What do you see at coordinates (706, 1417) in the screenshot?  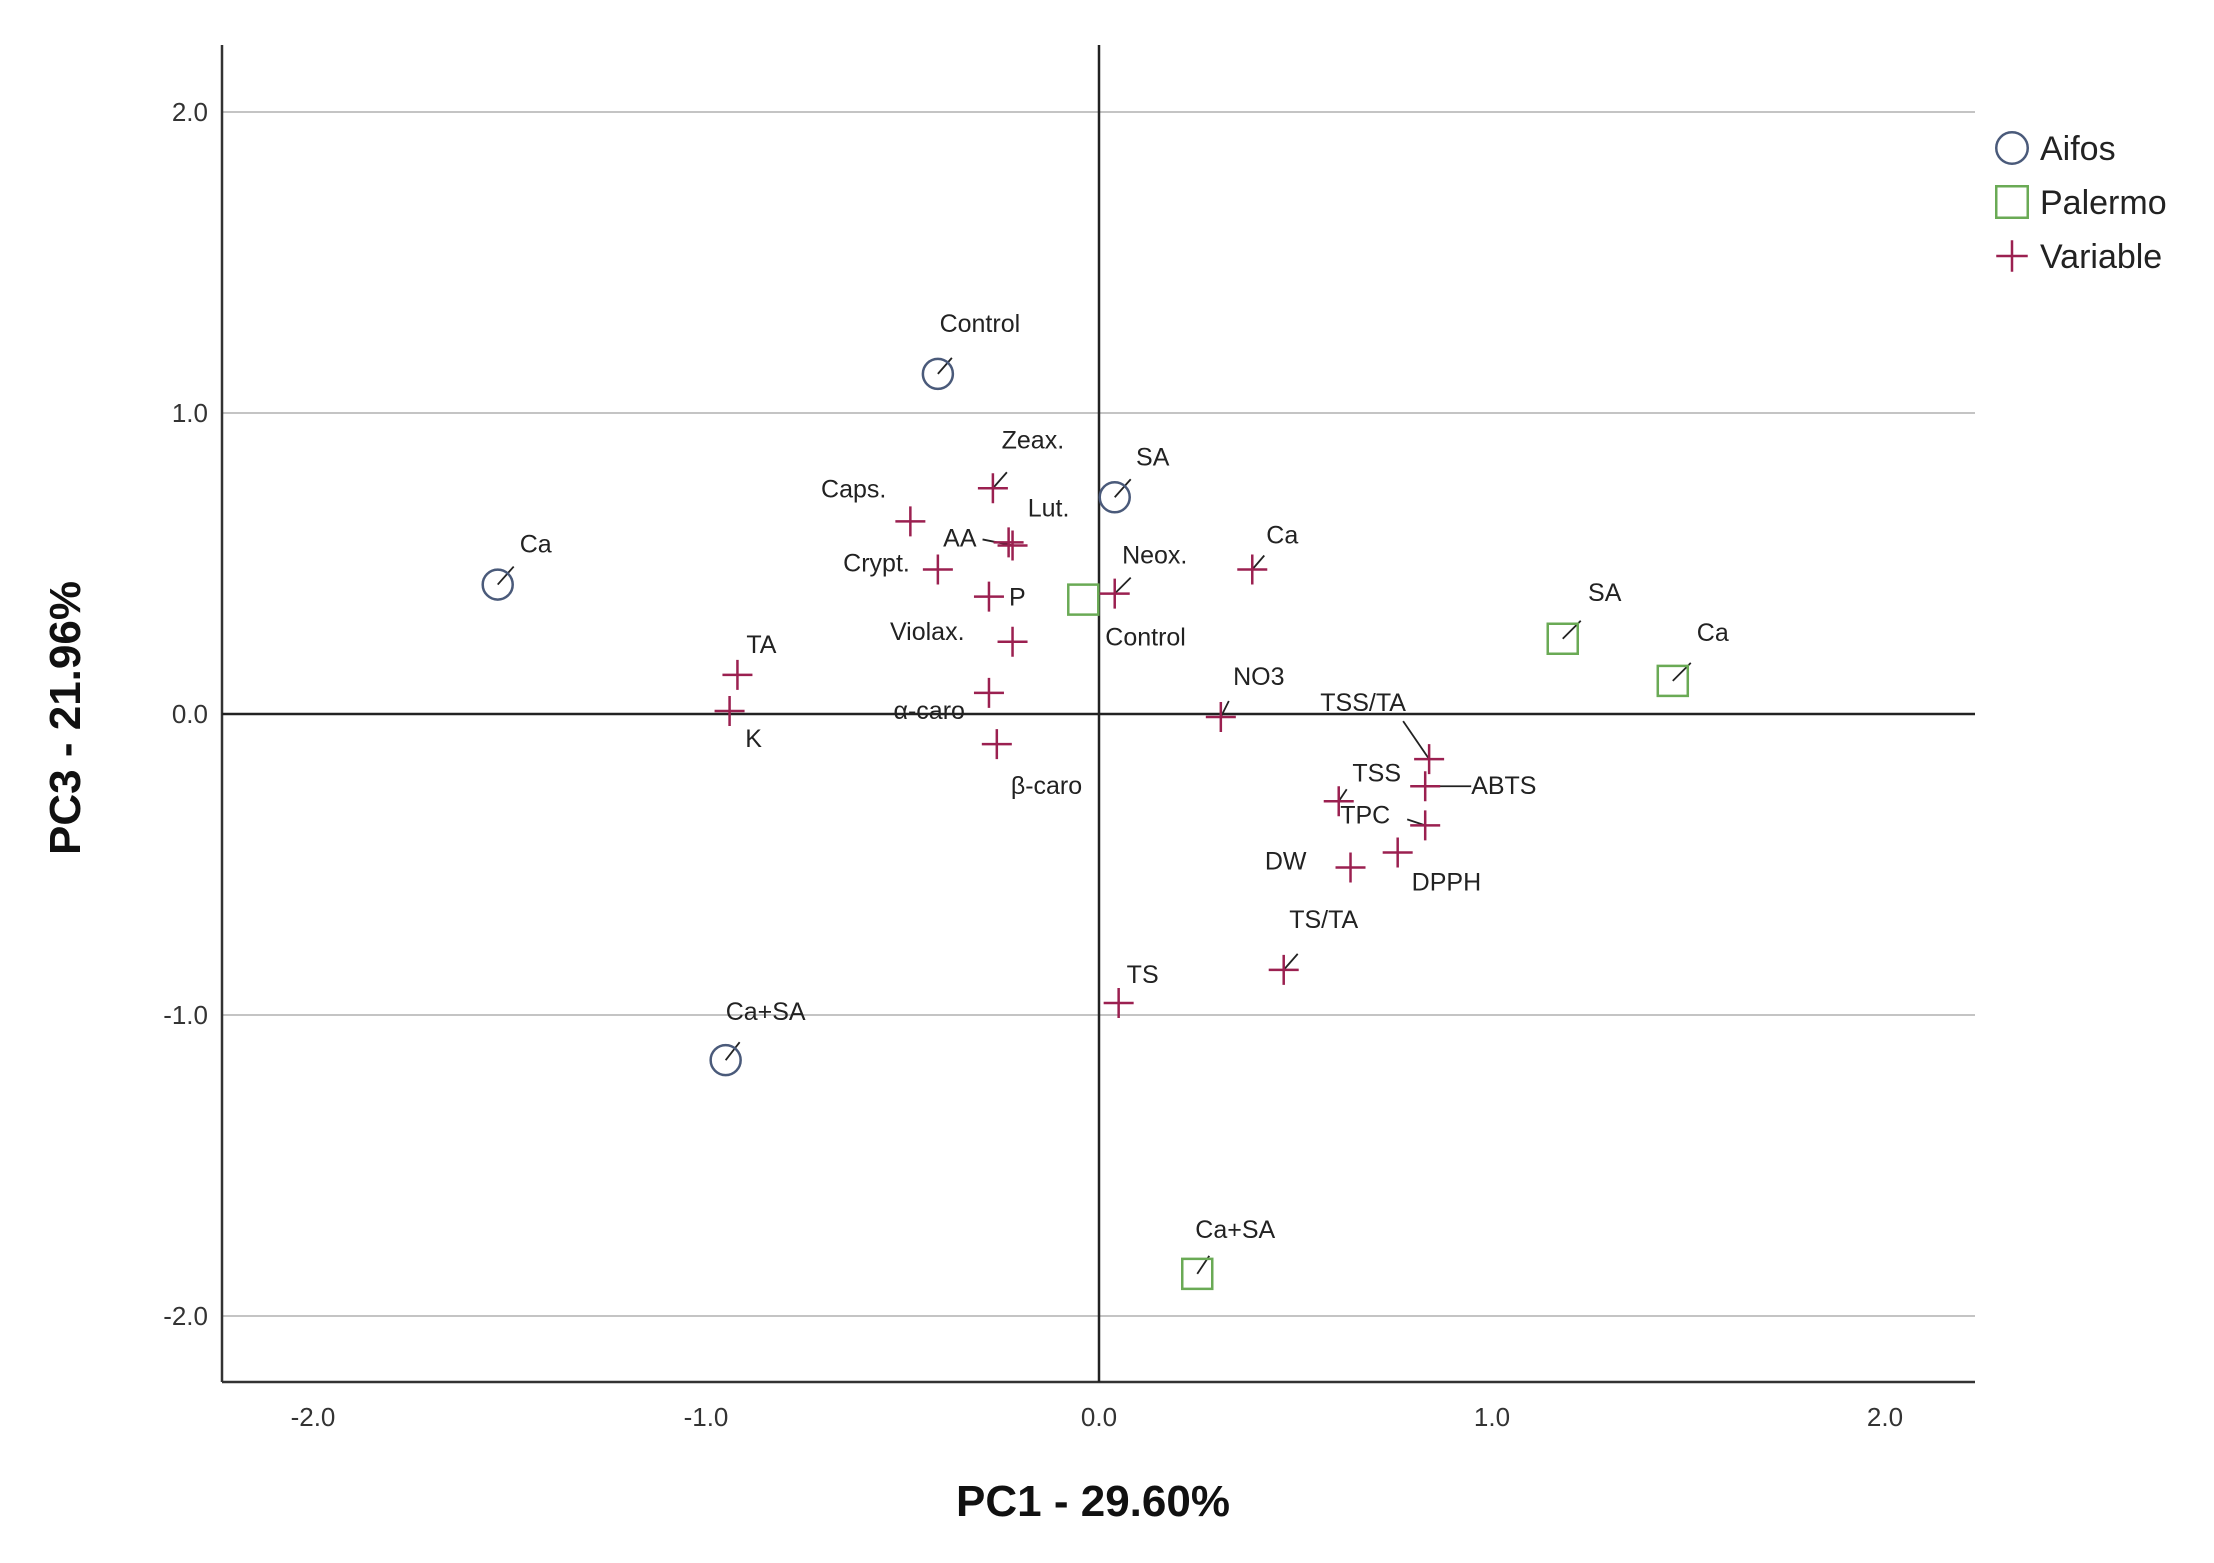 I see `x-tick-label: -1.0` at bounding box center [706, 1417].